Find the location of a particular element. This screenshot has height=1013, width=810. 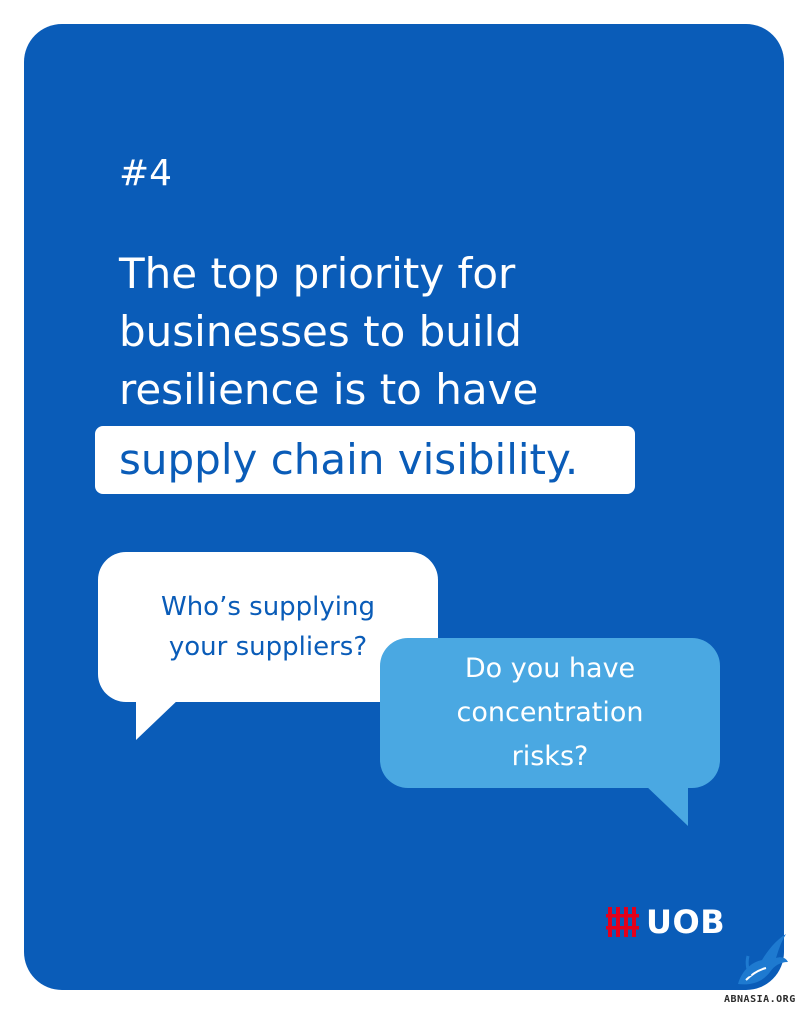

speech-bubble-body: Who’s supplying your suppliers? is located at coordinates (268, 627).